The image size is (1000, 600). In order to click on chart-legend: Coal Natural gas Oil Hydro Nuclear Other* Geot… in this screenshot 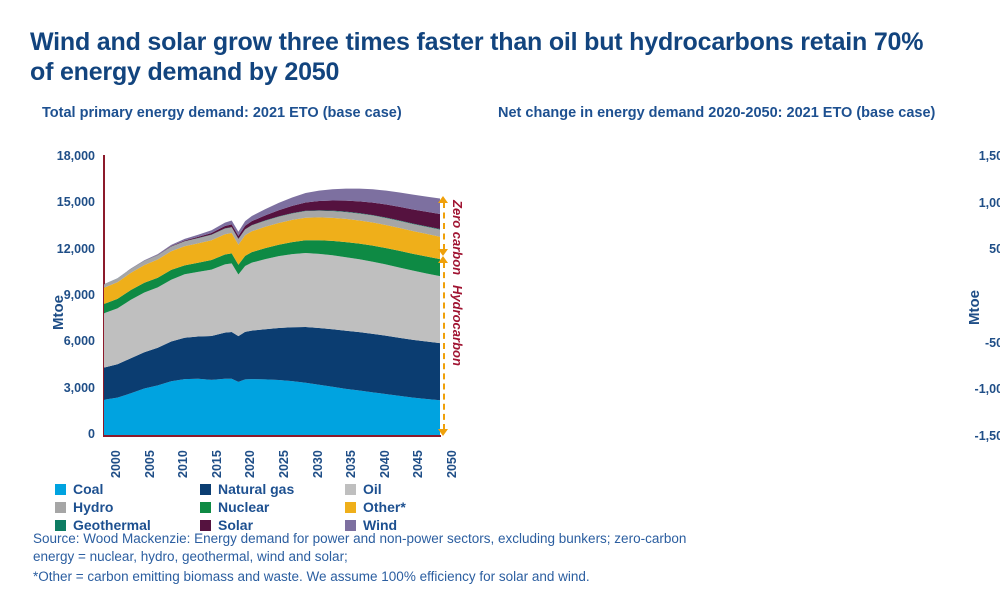, I will do `click(265, 507)`.